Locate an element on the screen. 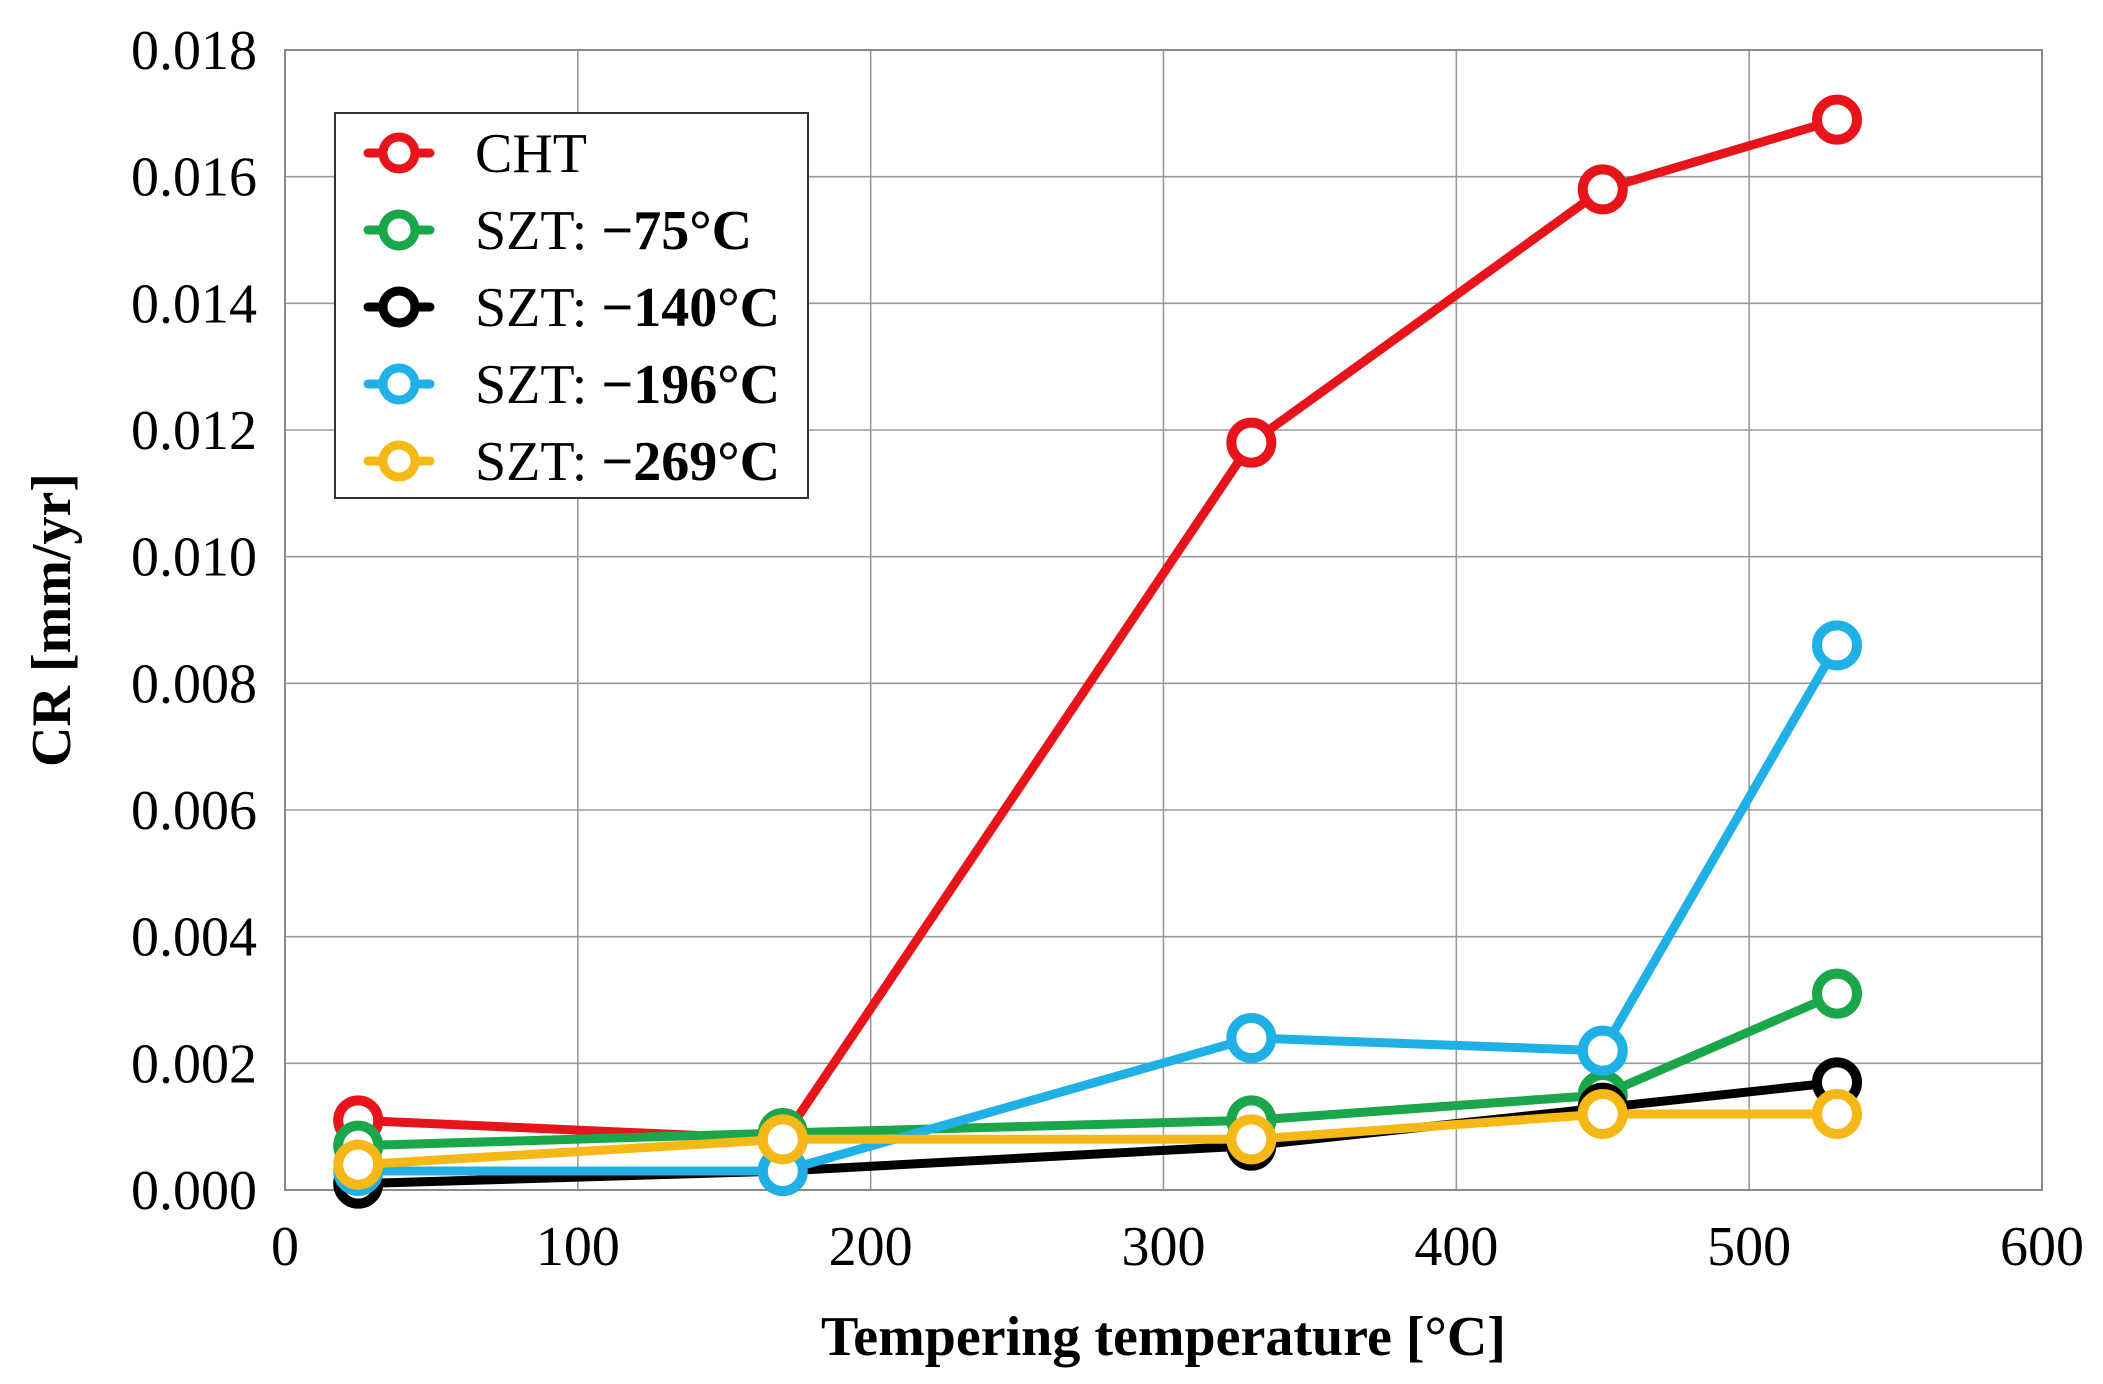 The width and height of the screenshot is (2103, 1384). x-tick-label: 0 is located at coordinates (285, 1247).